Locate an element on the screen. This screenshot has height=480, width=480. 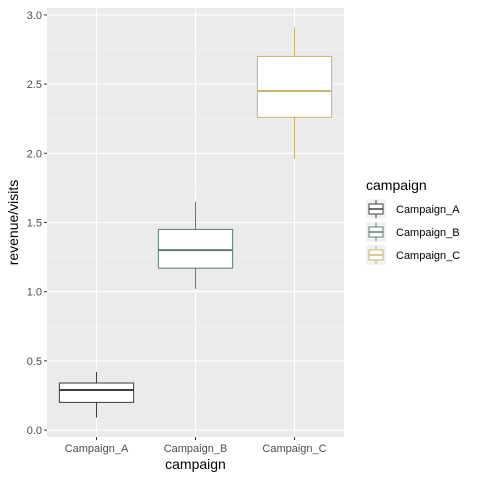
x-tick-label: Campaign_C is located at coordinates (294, 449).